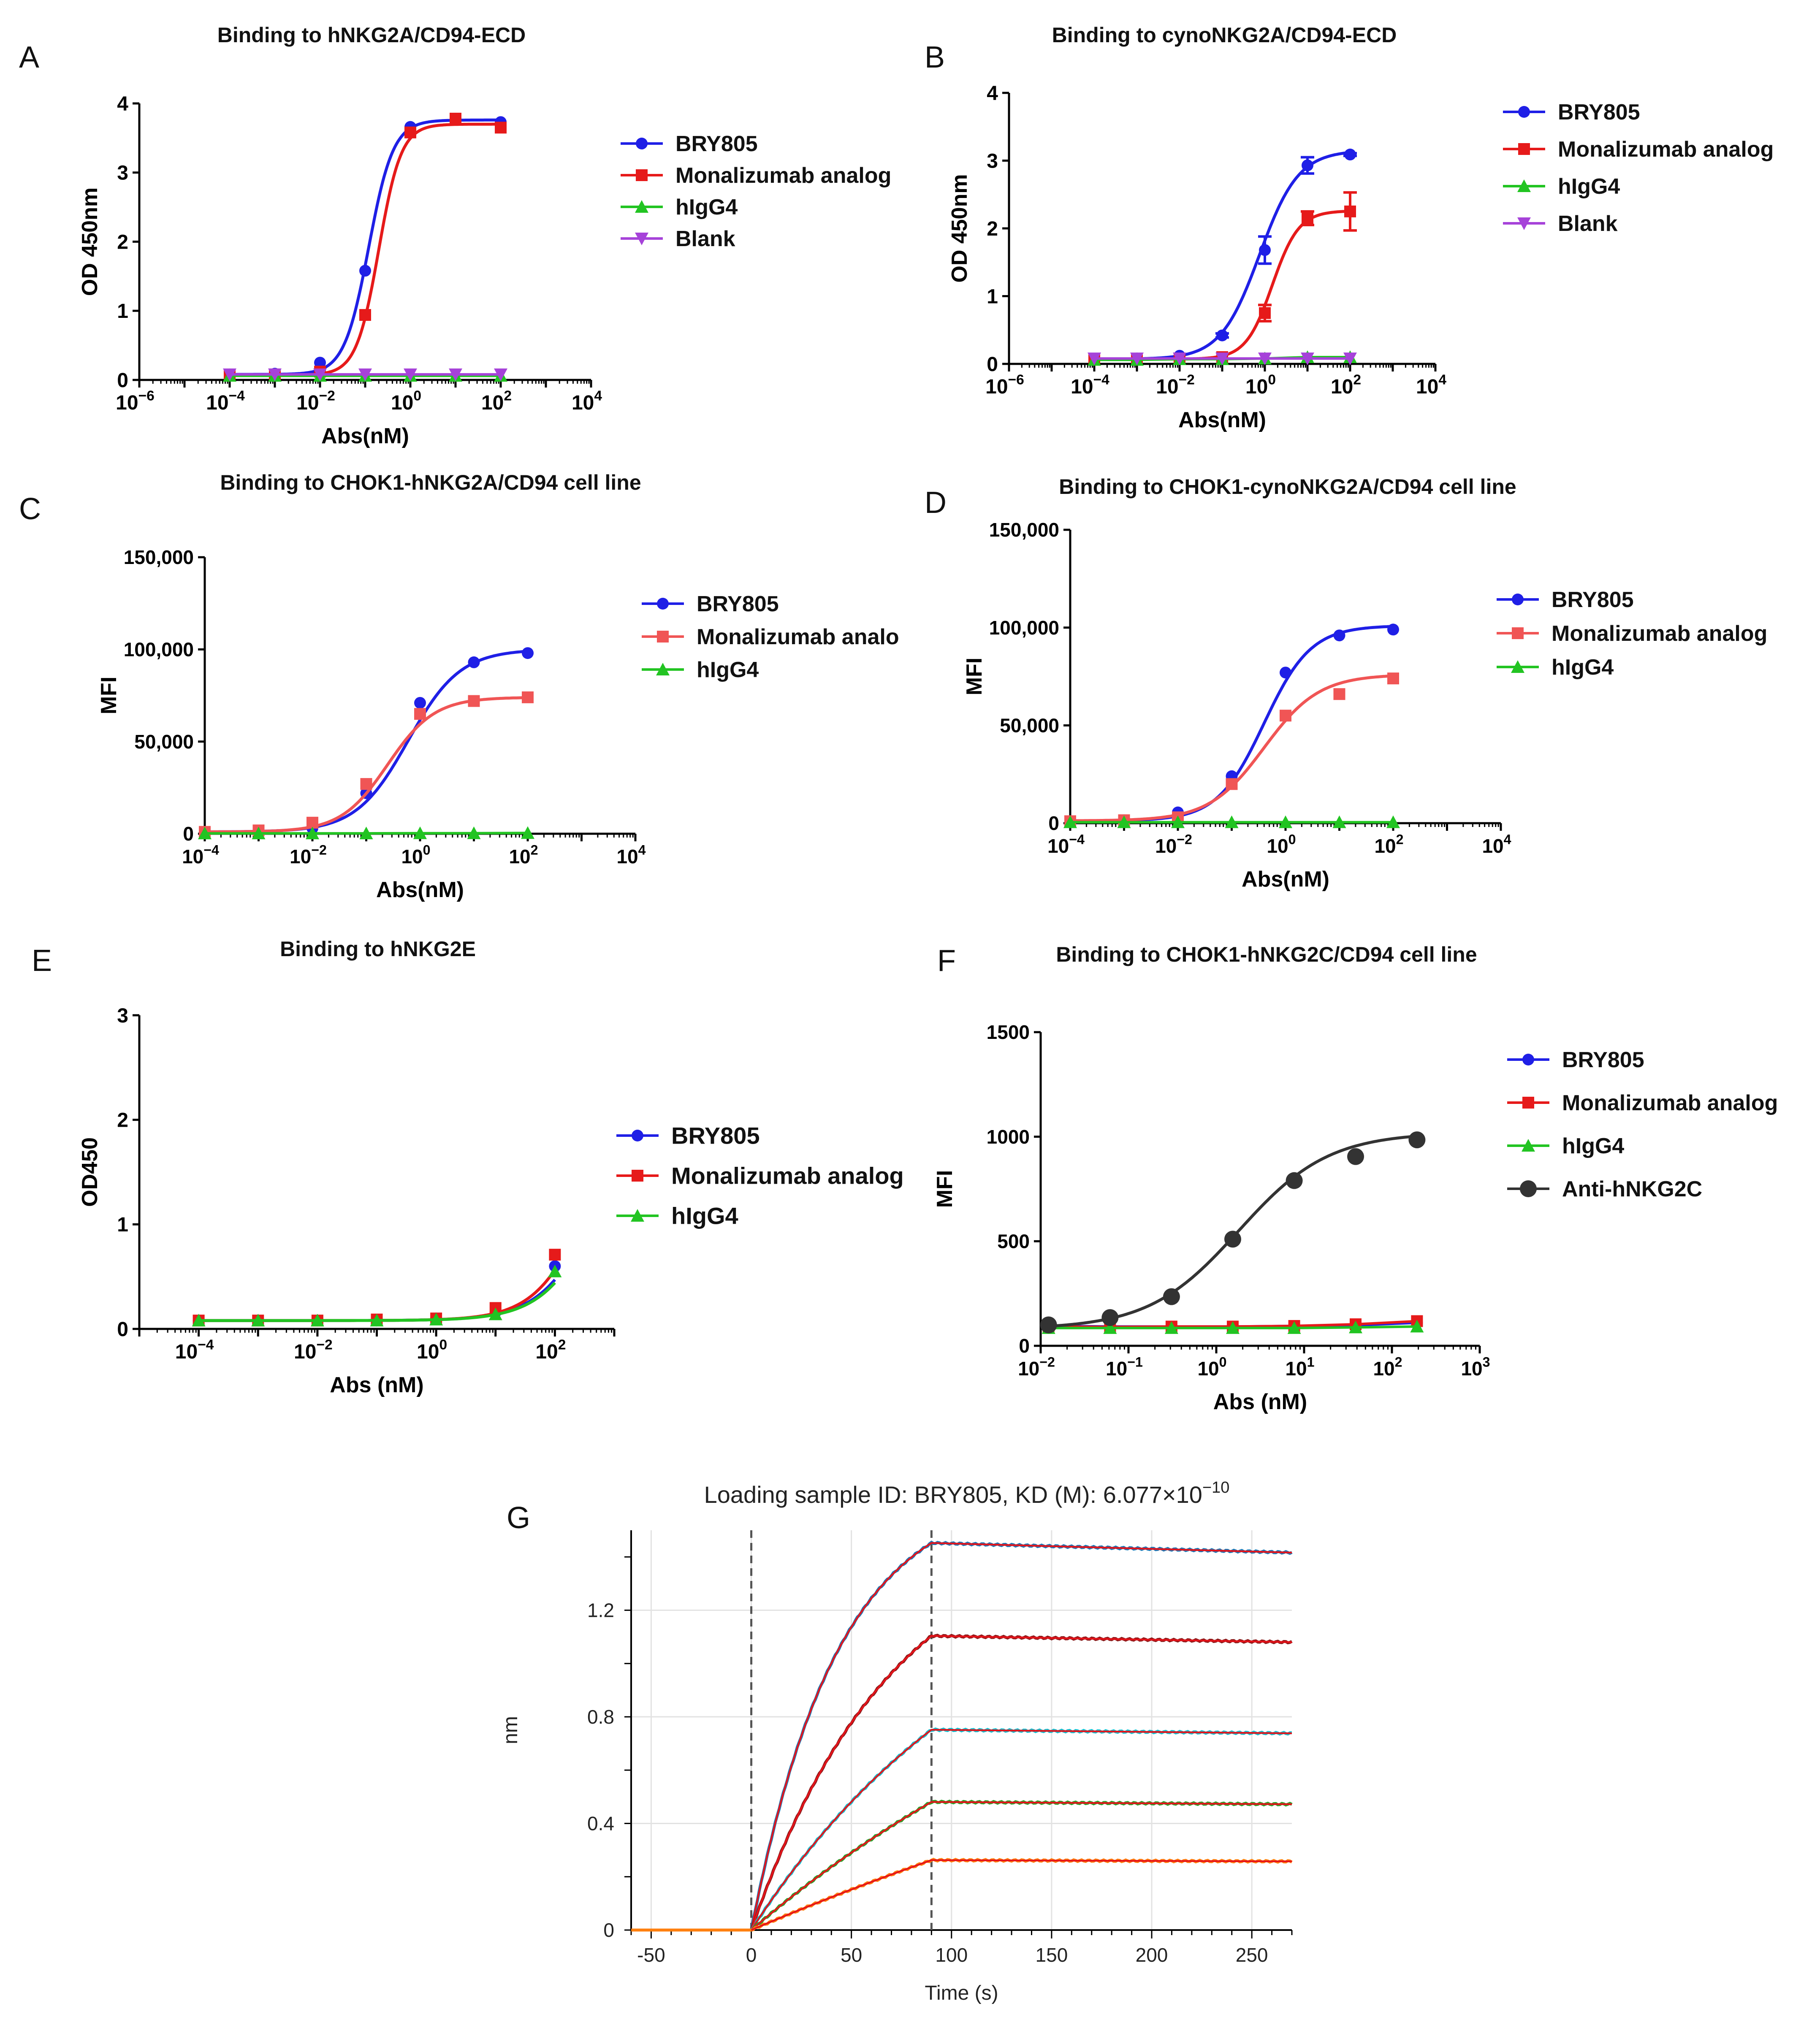 This screenshot has height=2036, width=1820. I want to click on series-bry805, so click(1222, 257).